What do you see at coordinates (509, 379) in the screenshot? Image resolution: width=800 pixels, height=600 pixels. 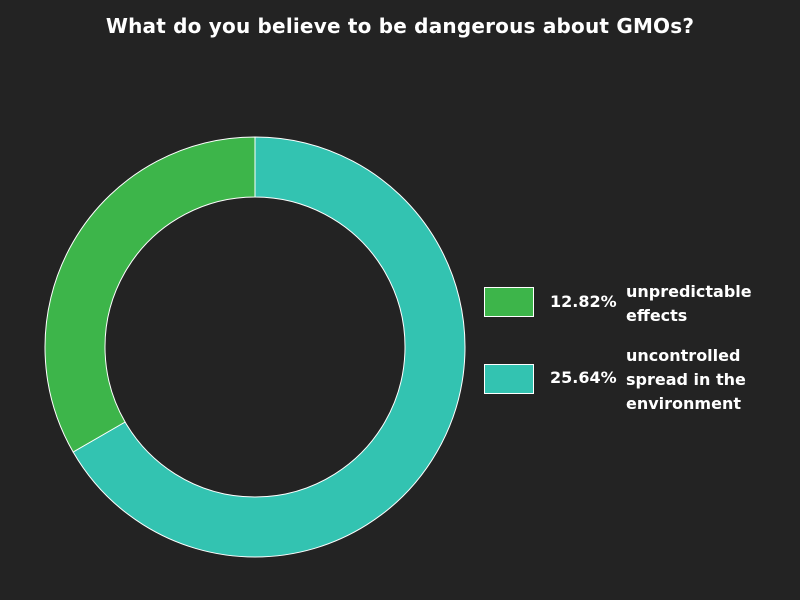 I see `legend-swatch-uncontrolled-spread` at bounding box center [509, 379].